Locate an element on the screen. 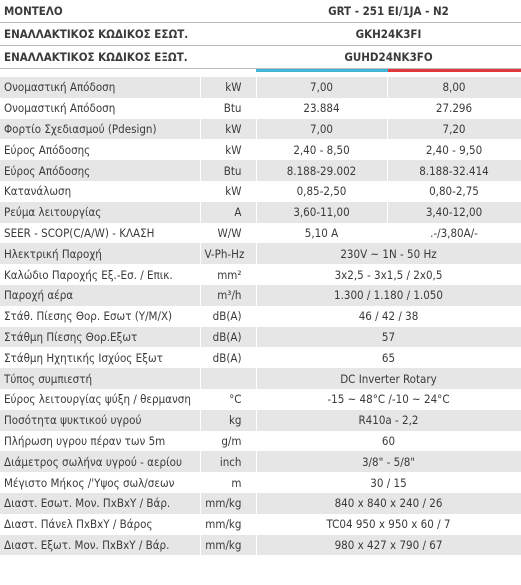 The width and height of the screenshot is (521, 585). spec-value: 57 is located at coordinates (388, 337).